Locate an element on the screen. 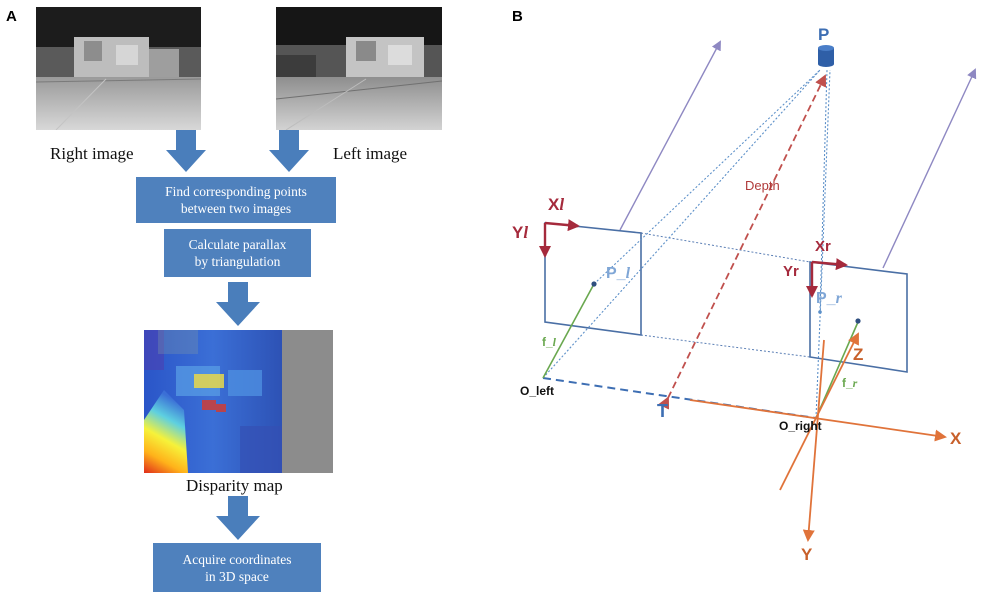  point-p-right is located at coordinates (858, 321).